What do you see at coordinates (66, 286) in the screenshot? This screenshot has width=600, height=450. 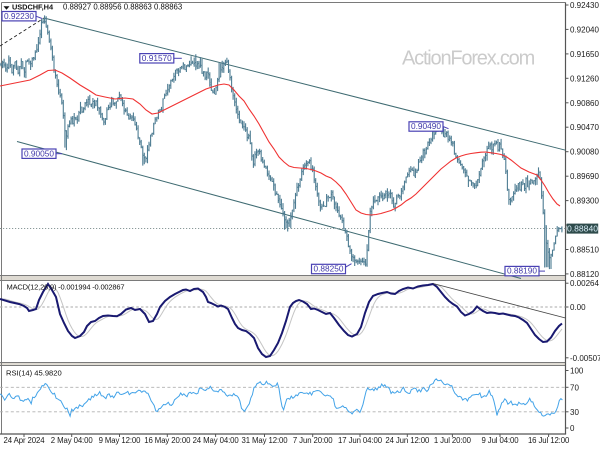 I see `svg-text:MACD(12,26,9) -0.001994 -0.002: MACD(12,26,9) -0.001994 -0.002867` at bounding box center [66, 286].